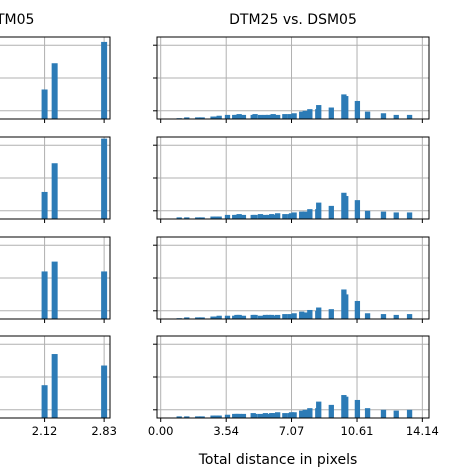 The height and width of the screenshot is (474, 474). Describe the element at coordinates (292, 431) in the screenshot. I see `right-xtick-label-2: 7.07` at that location.